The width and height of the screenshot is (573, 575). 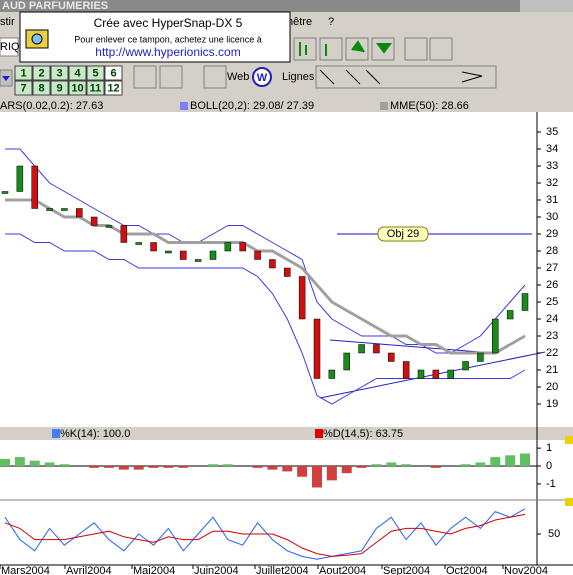 What do you see at coordinates (552, 183) in the screenshot?
I see `y-tick-label: 32` at bounding box center [552, 183].